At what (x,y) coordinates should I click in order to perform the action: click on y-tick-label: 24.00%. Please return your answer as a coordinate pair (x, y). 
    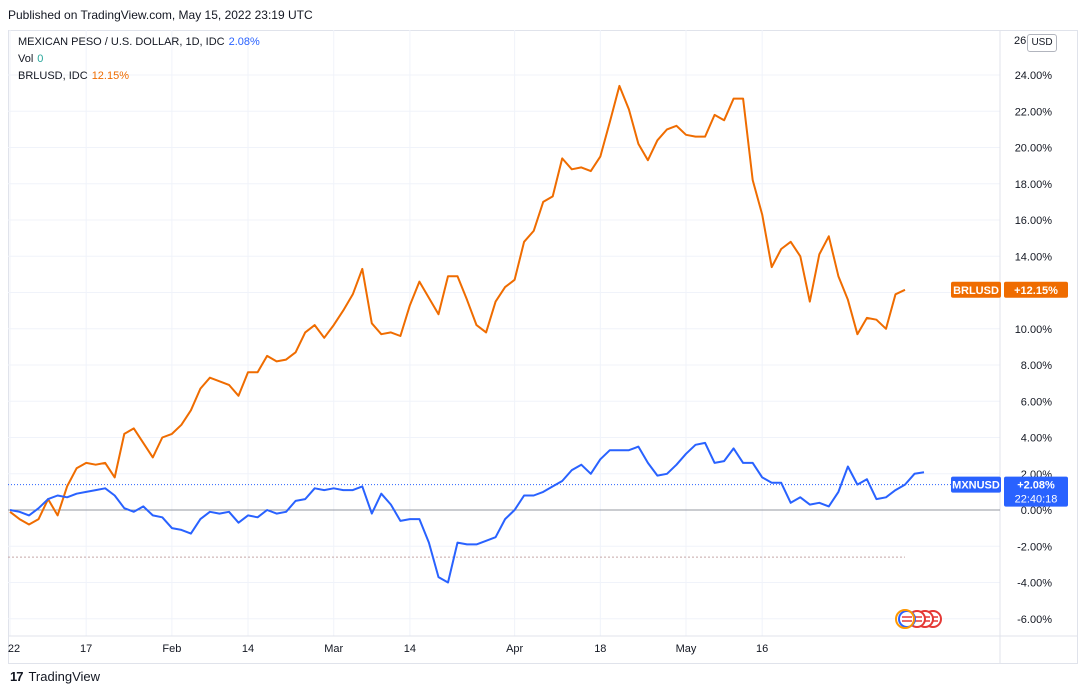
    Looking at the image, I should click on (1034, 76).